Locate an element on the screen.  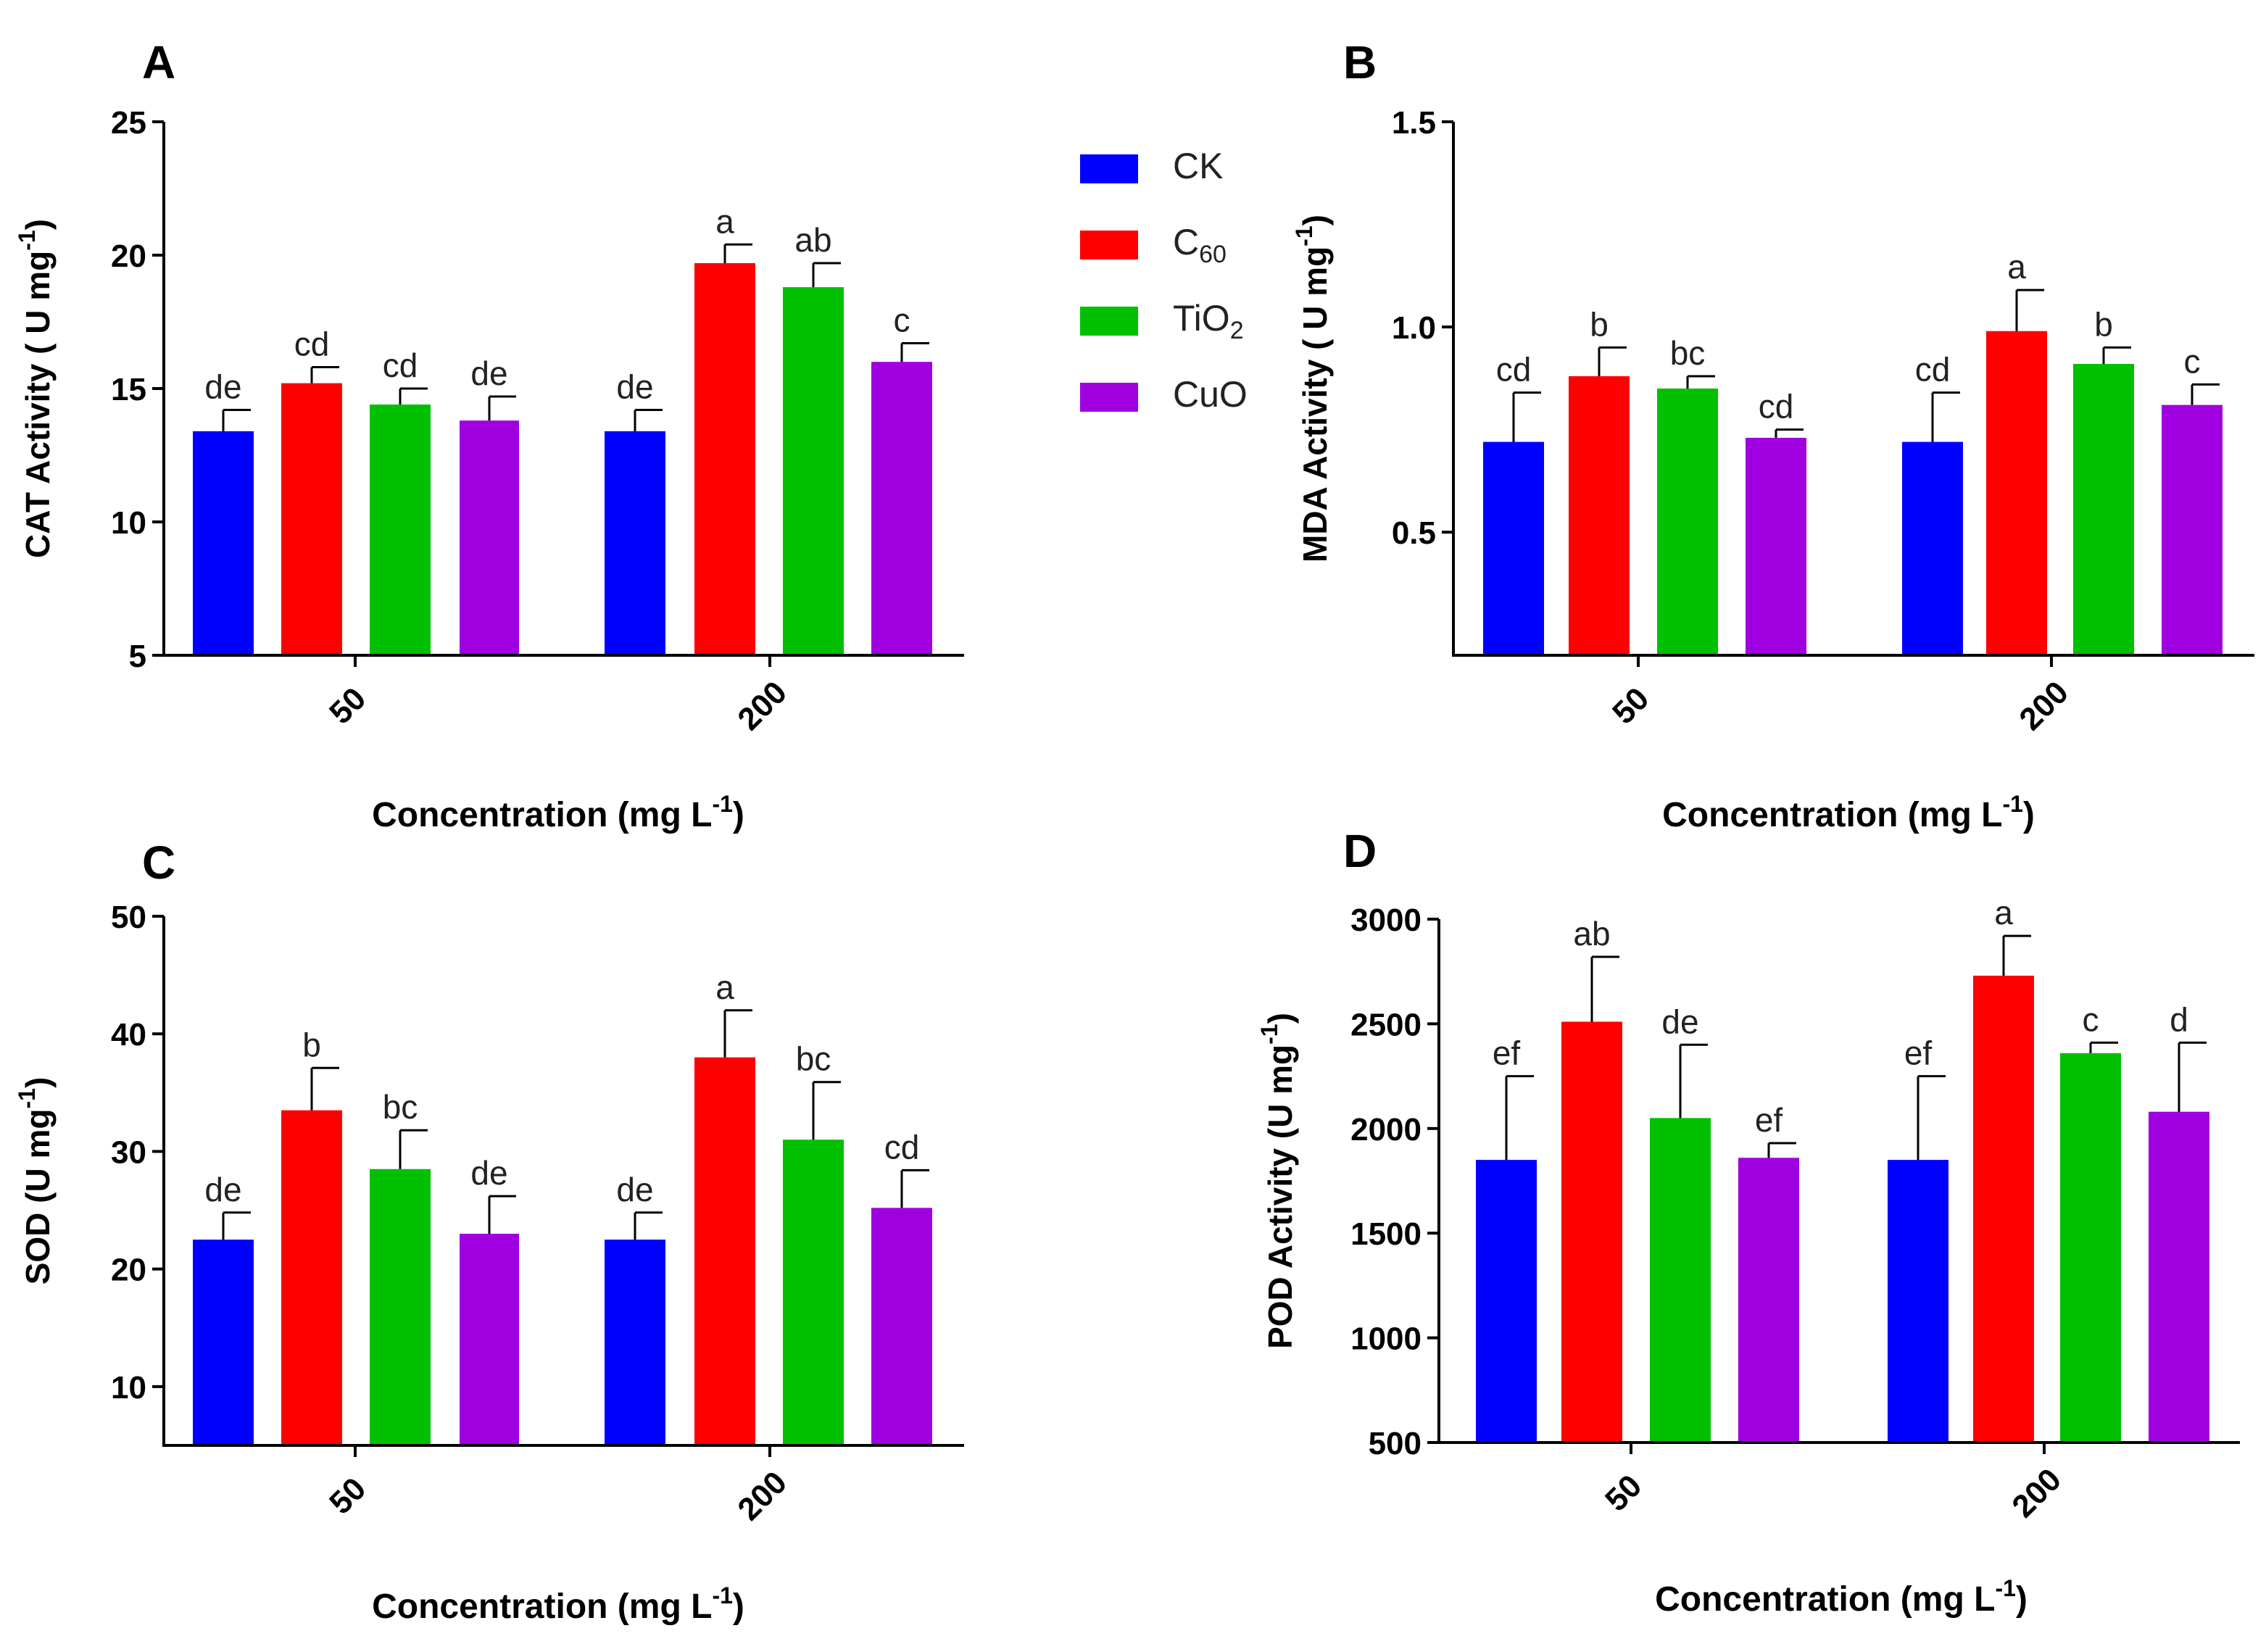
legend: CK C60 TiO2 CuO is located at coordinates (1164, 282).